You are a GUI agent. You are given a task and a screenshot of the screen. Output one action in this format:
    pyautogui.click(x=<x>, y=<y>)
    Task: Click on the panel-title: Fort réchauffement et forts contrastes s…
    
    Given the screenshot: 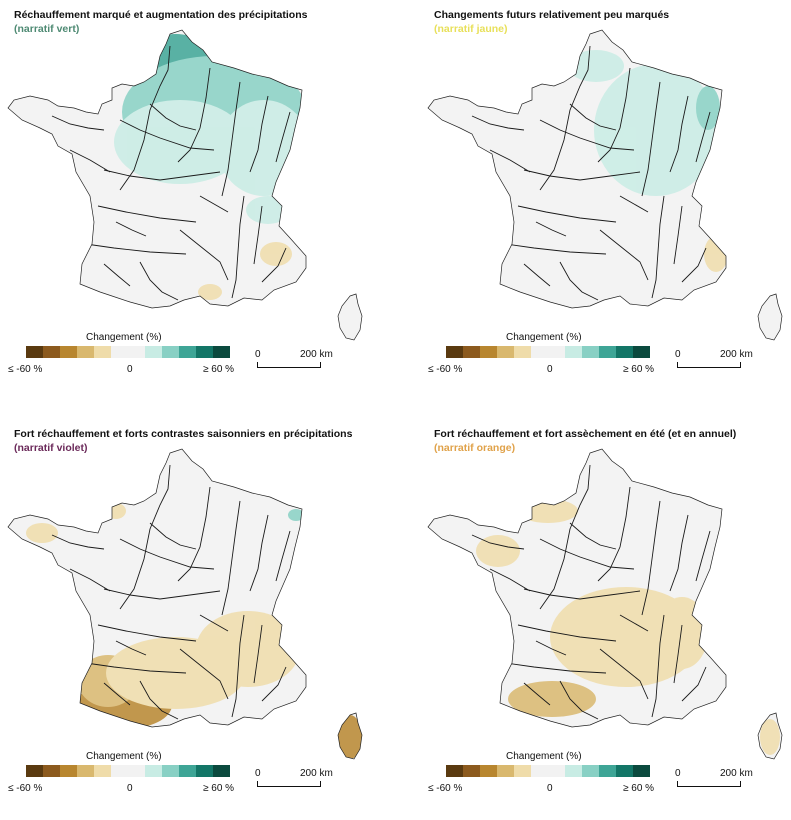 What is the action you would take?
    pyautogui.click(x=183, y=434)
    